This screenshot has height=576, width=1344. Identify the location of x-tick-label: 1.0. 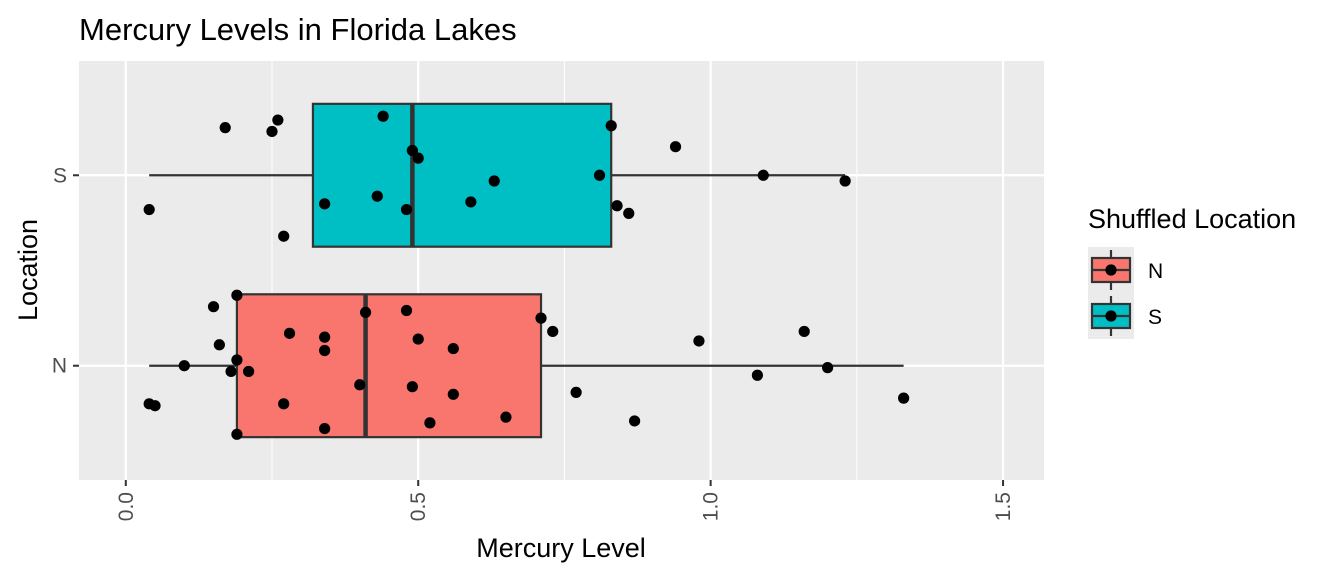
(711, 506).